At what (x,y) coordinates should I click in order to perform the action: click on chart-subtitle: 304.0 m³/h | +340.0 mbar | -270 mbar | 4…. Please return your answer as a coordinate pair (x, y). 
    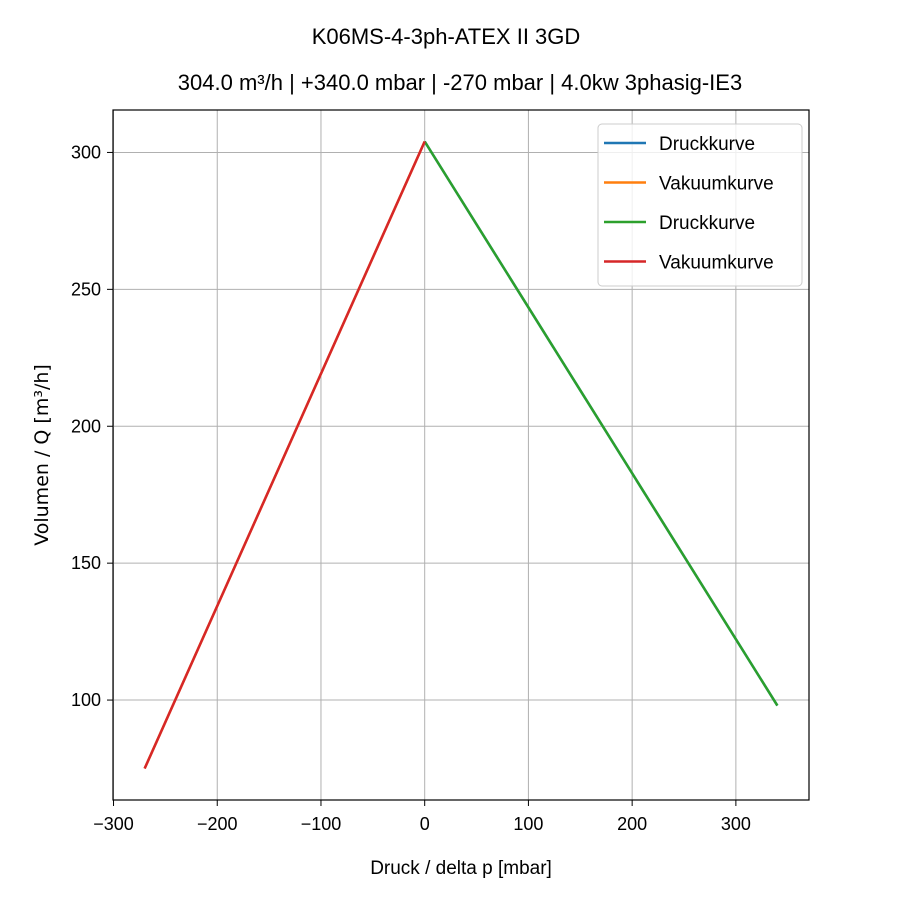
    Looking at the image, I should click on (460, 82).